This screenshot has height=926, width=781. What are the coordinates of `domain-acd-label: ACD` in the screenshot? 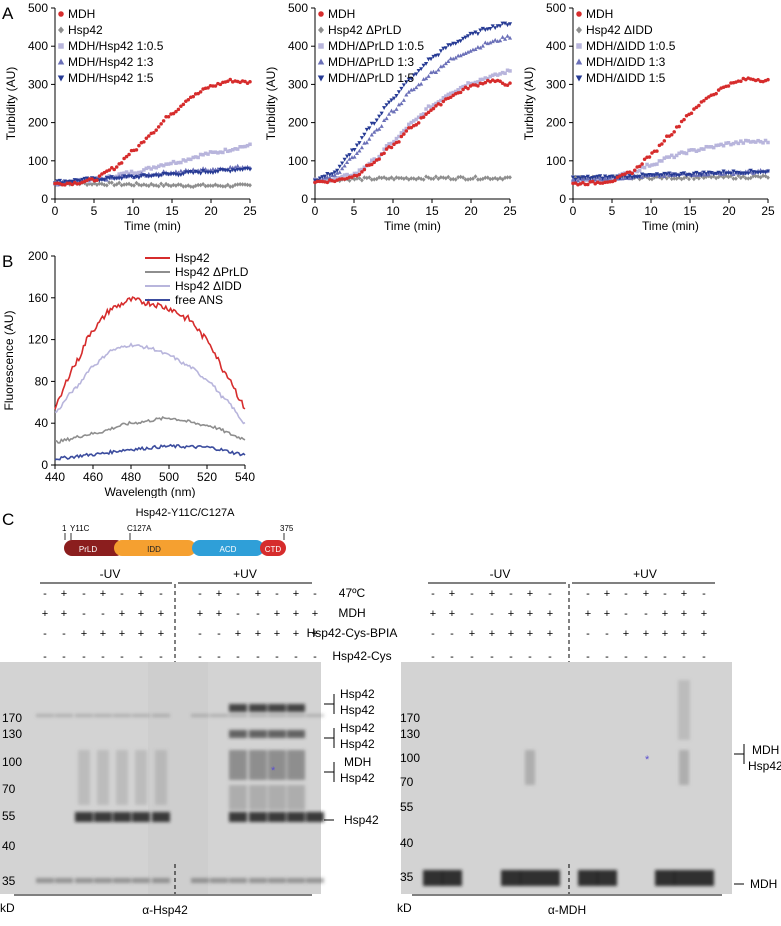 It's located at (228, 549).